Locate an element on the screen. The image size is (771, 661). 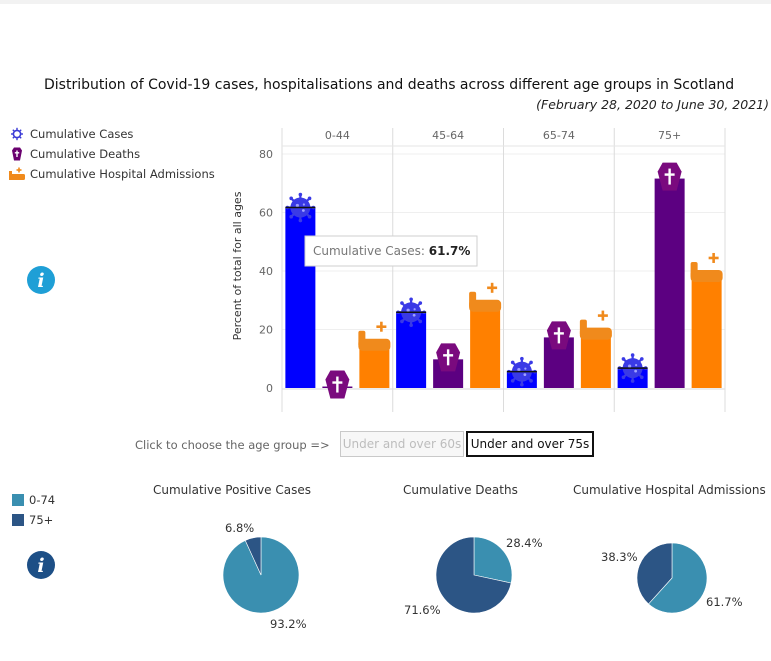
bar-deaths-75+ is located at coordinates (669, 283).